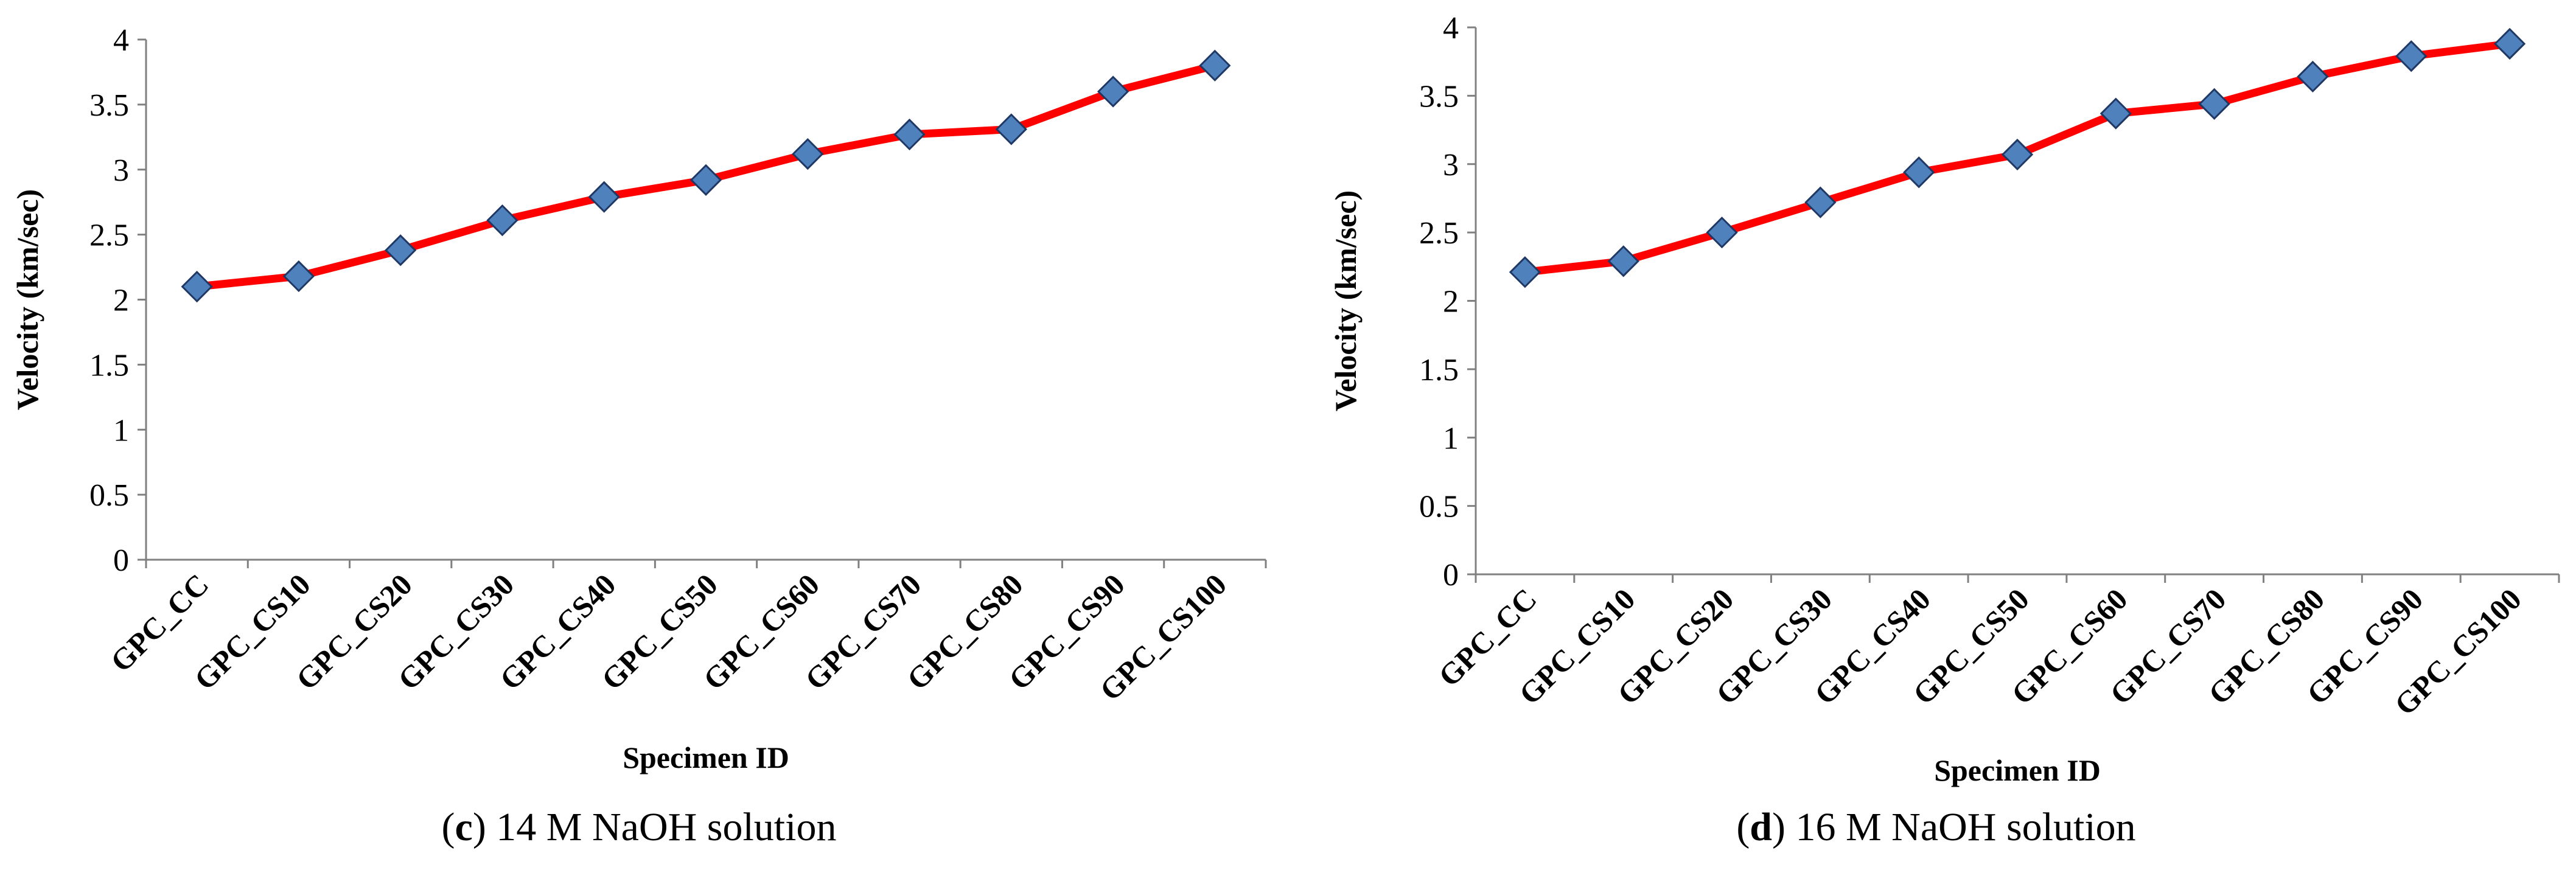  I want to click on caption-d-letter: d, so click(1761, 827).